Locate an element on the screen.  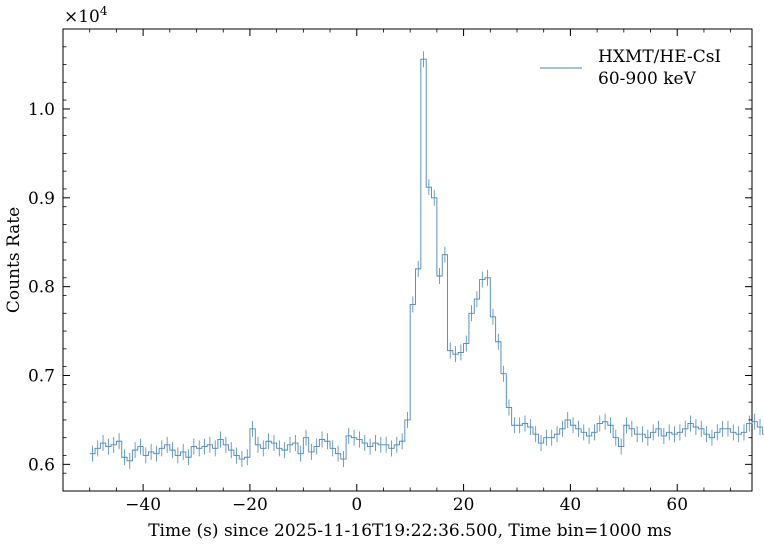
y-tick-label: 0.6 is located at coordinates (41, 465).